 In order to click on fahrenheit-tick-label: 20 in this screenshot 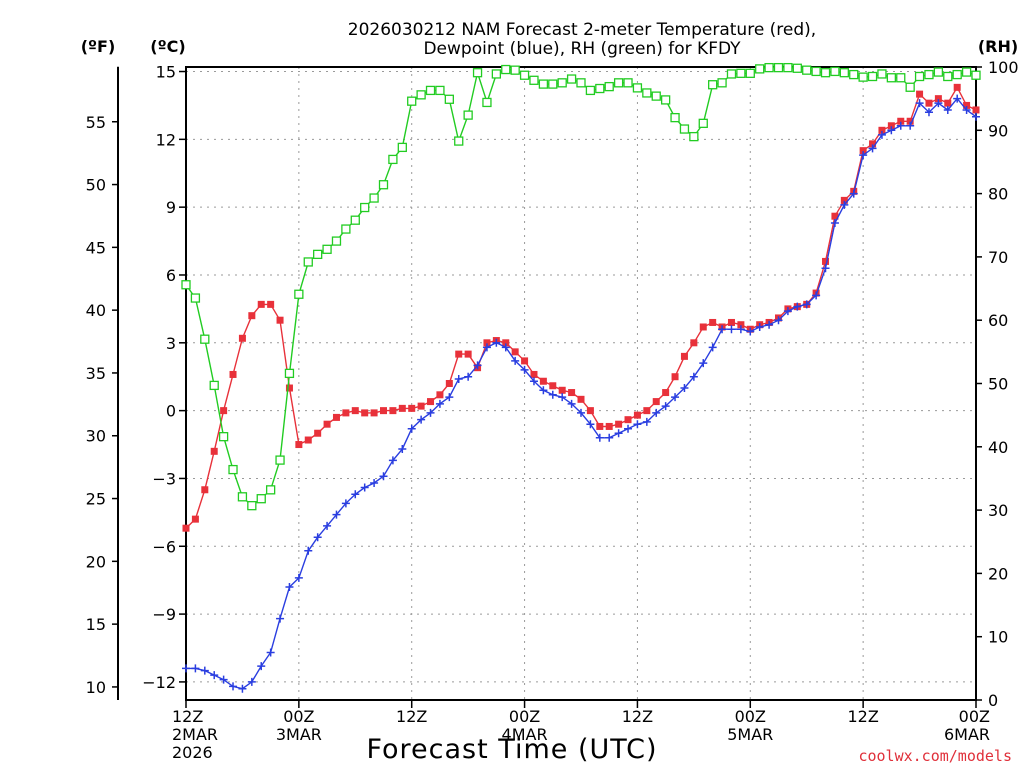, I will do `click(96, 561)`.